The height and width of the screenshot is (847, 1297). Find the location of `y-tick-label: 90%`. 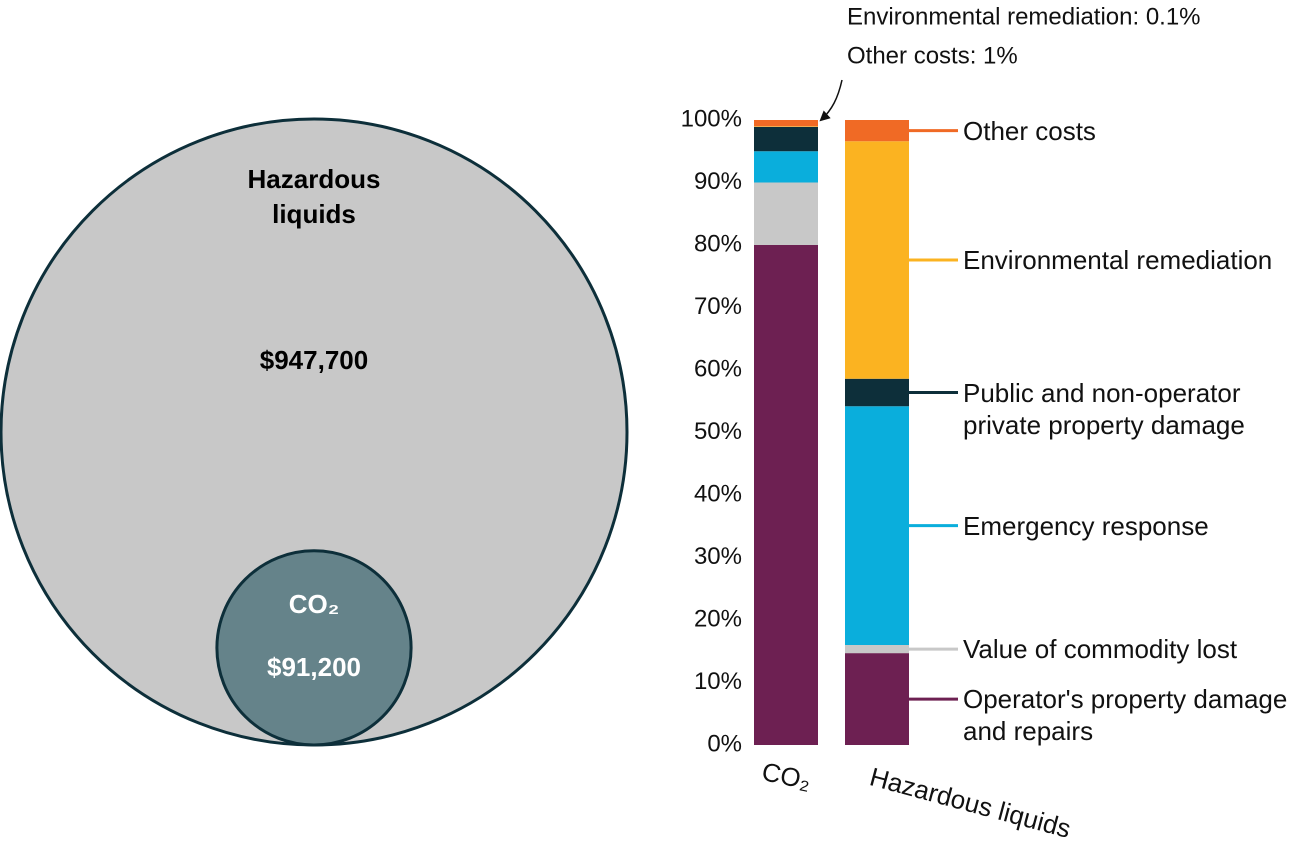

y-tick-label: 90% is located at coordinates (718, 181).